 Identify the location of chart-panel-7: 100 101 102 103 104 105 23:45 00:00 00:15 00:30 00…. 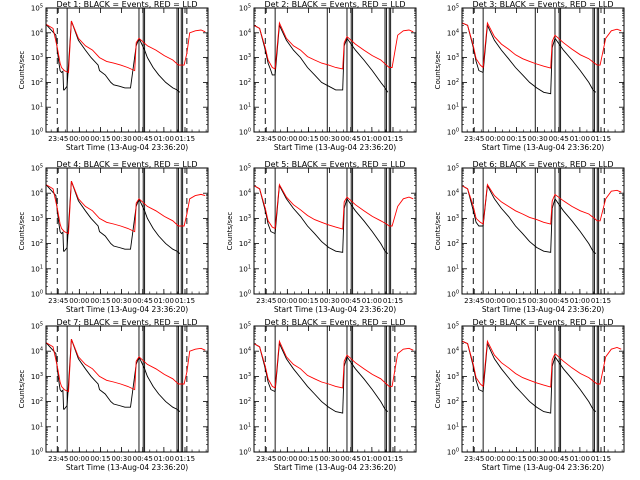
(113, 395).